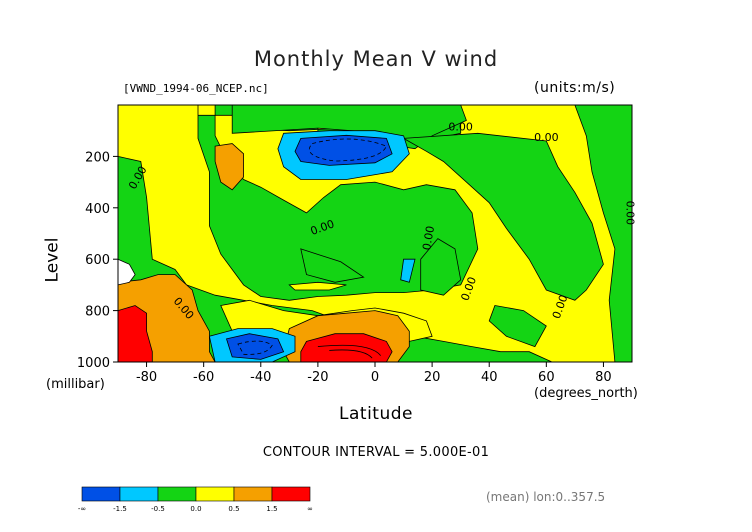  Describe the element at coordinates (376, 59) in the screenshot. I see `chart-title: Monthly Mean V wind` at that location.